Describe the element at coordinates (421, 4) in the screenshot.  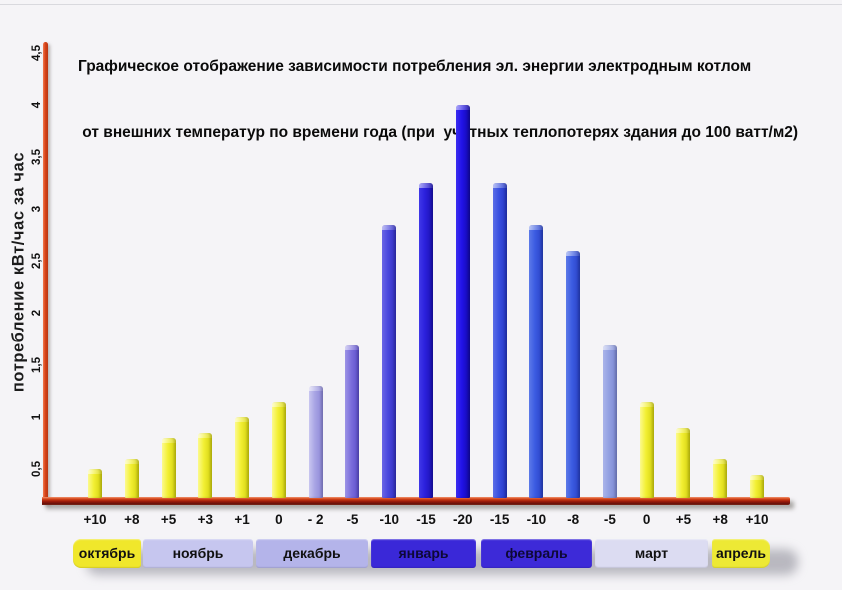
I see `top-divider-line` at that location.